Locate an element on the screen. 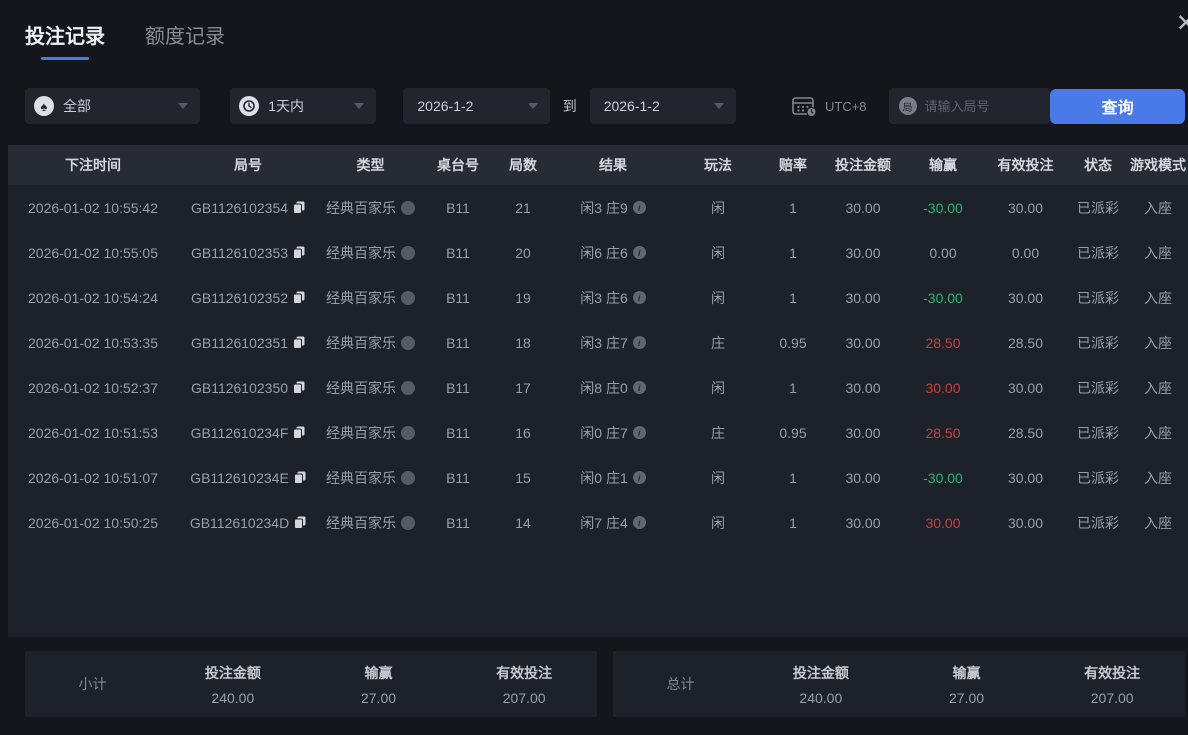  round-id-text: GB112610234E is located at coordinates (239, 477).